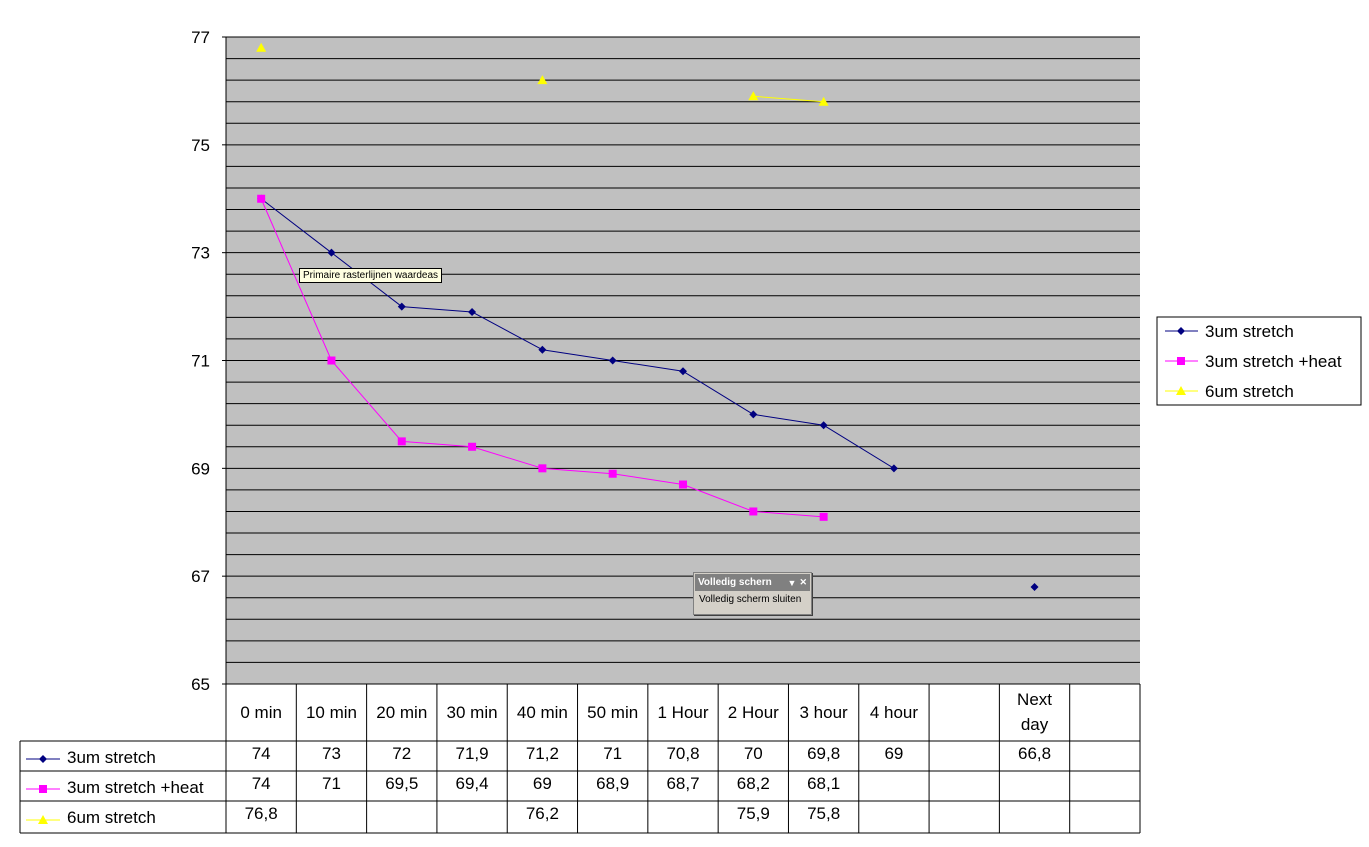 This screenshot has height=847, width=1369. I want to click on legend-entry: 3um stretch, so click(1249, 331).